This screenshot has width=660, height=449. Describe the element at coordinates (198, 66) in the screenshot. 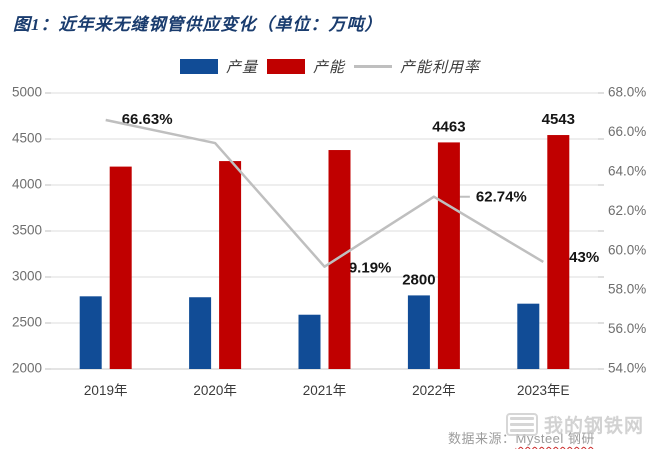

I see `production-swatch-icon` at that location.